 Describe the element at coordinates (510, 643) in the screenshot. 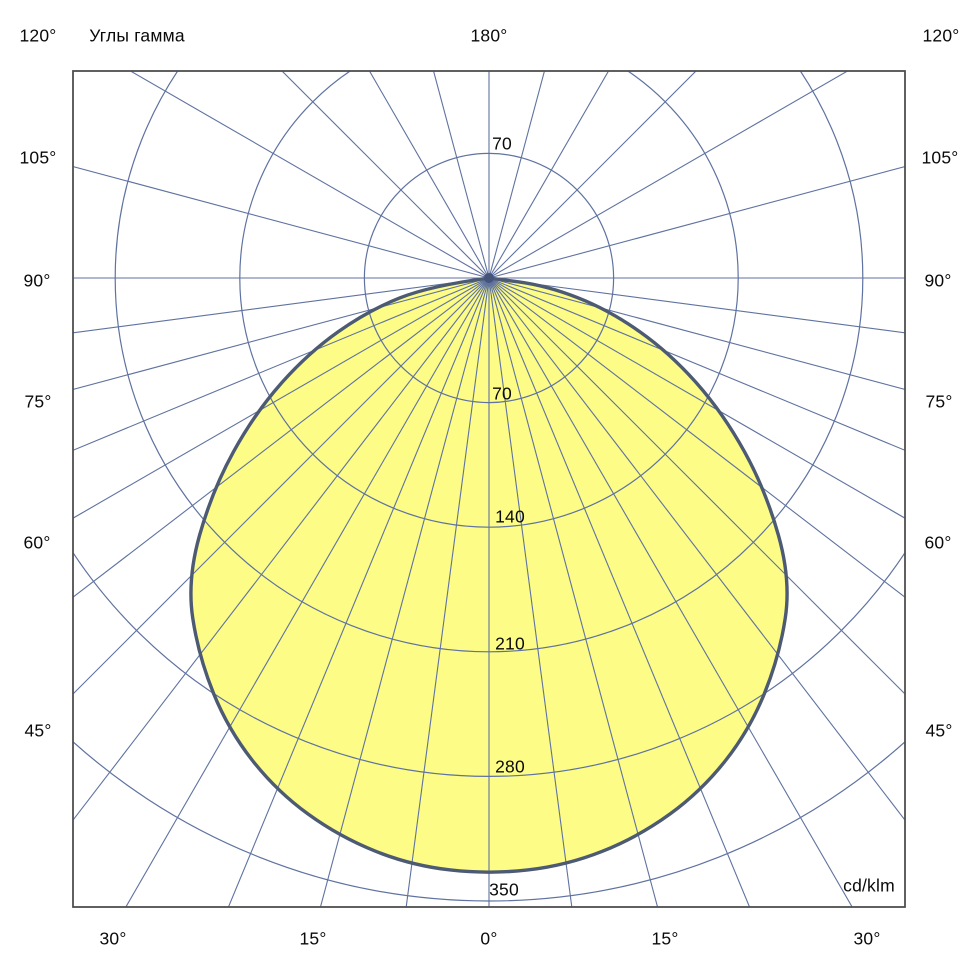

I see `radial-label-210: 210` at that location.